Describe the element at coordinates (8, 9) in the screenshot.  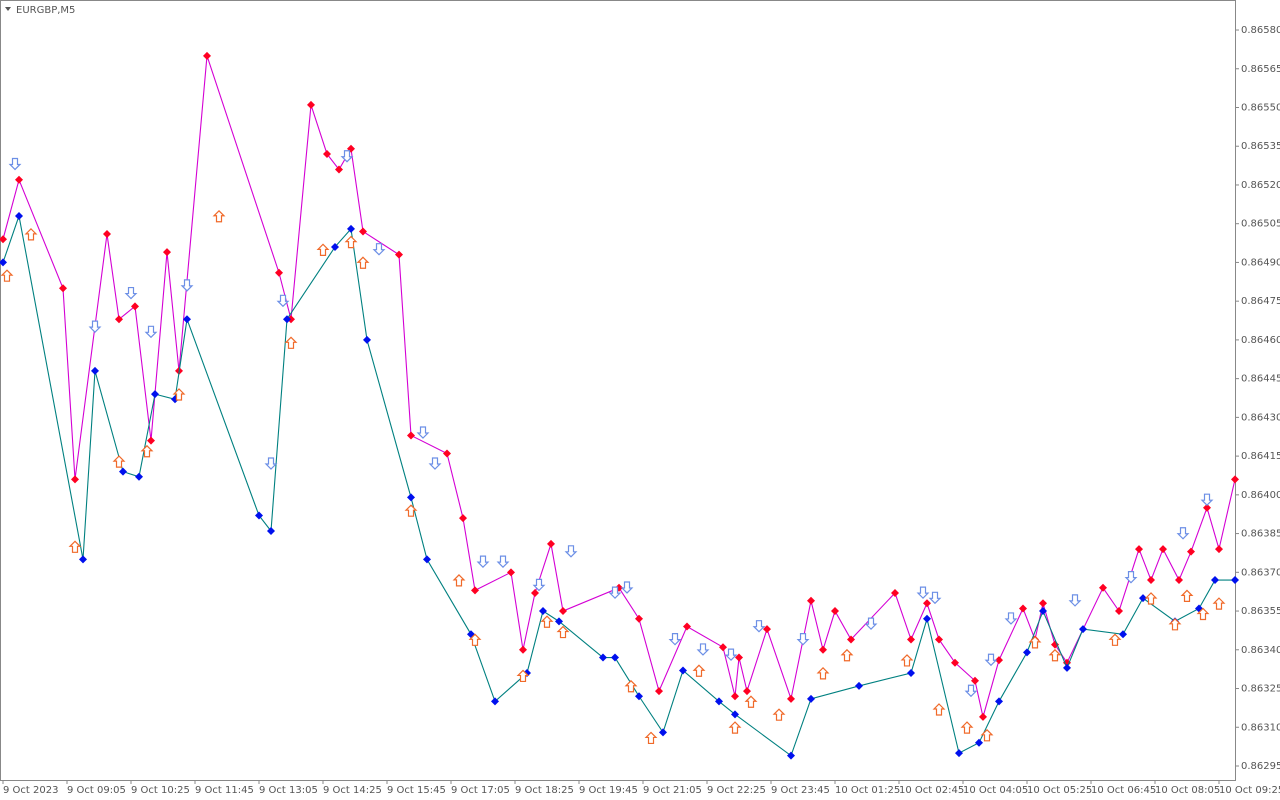
I see `menu-triangle` at that location.